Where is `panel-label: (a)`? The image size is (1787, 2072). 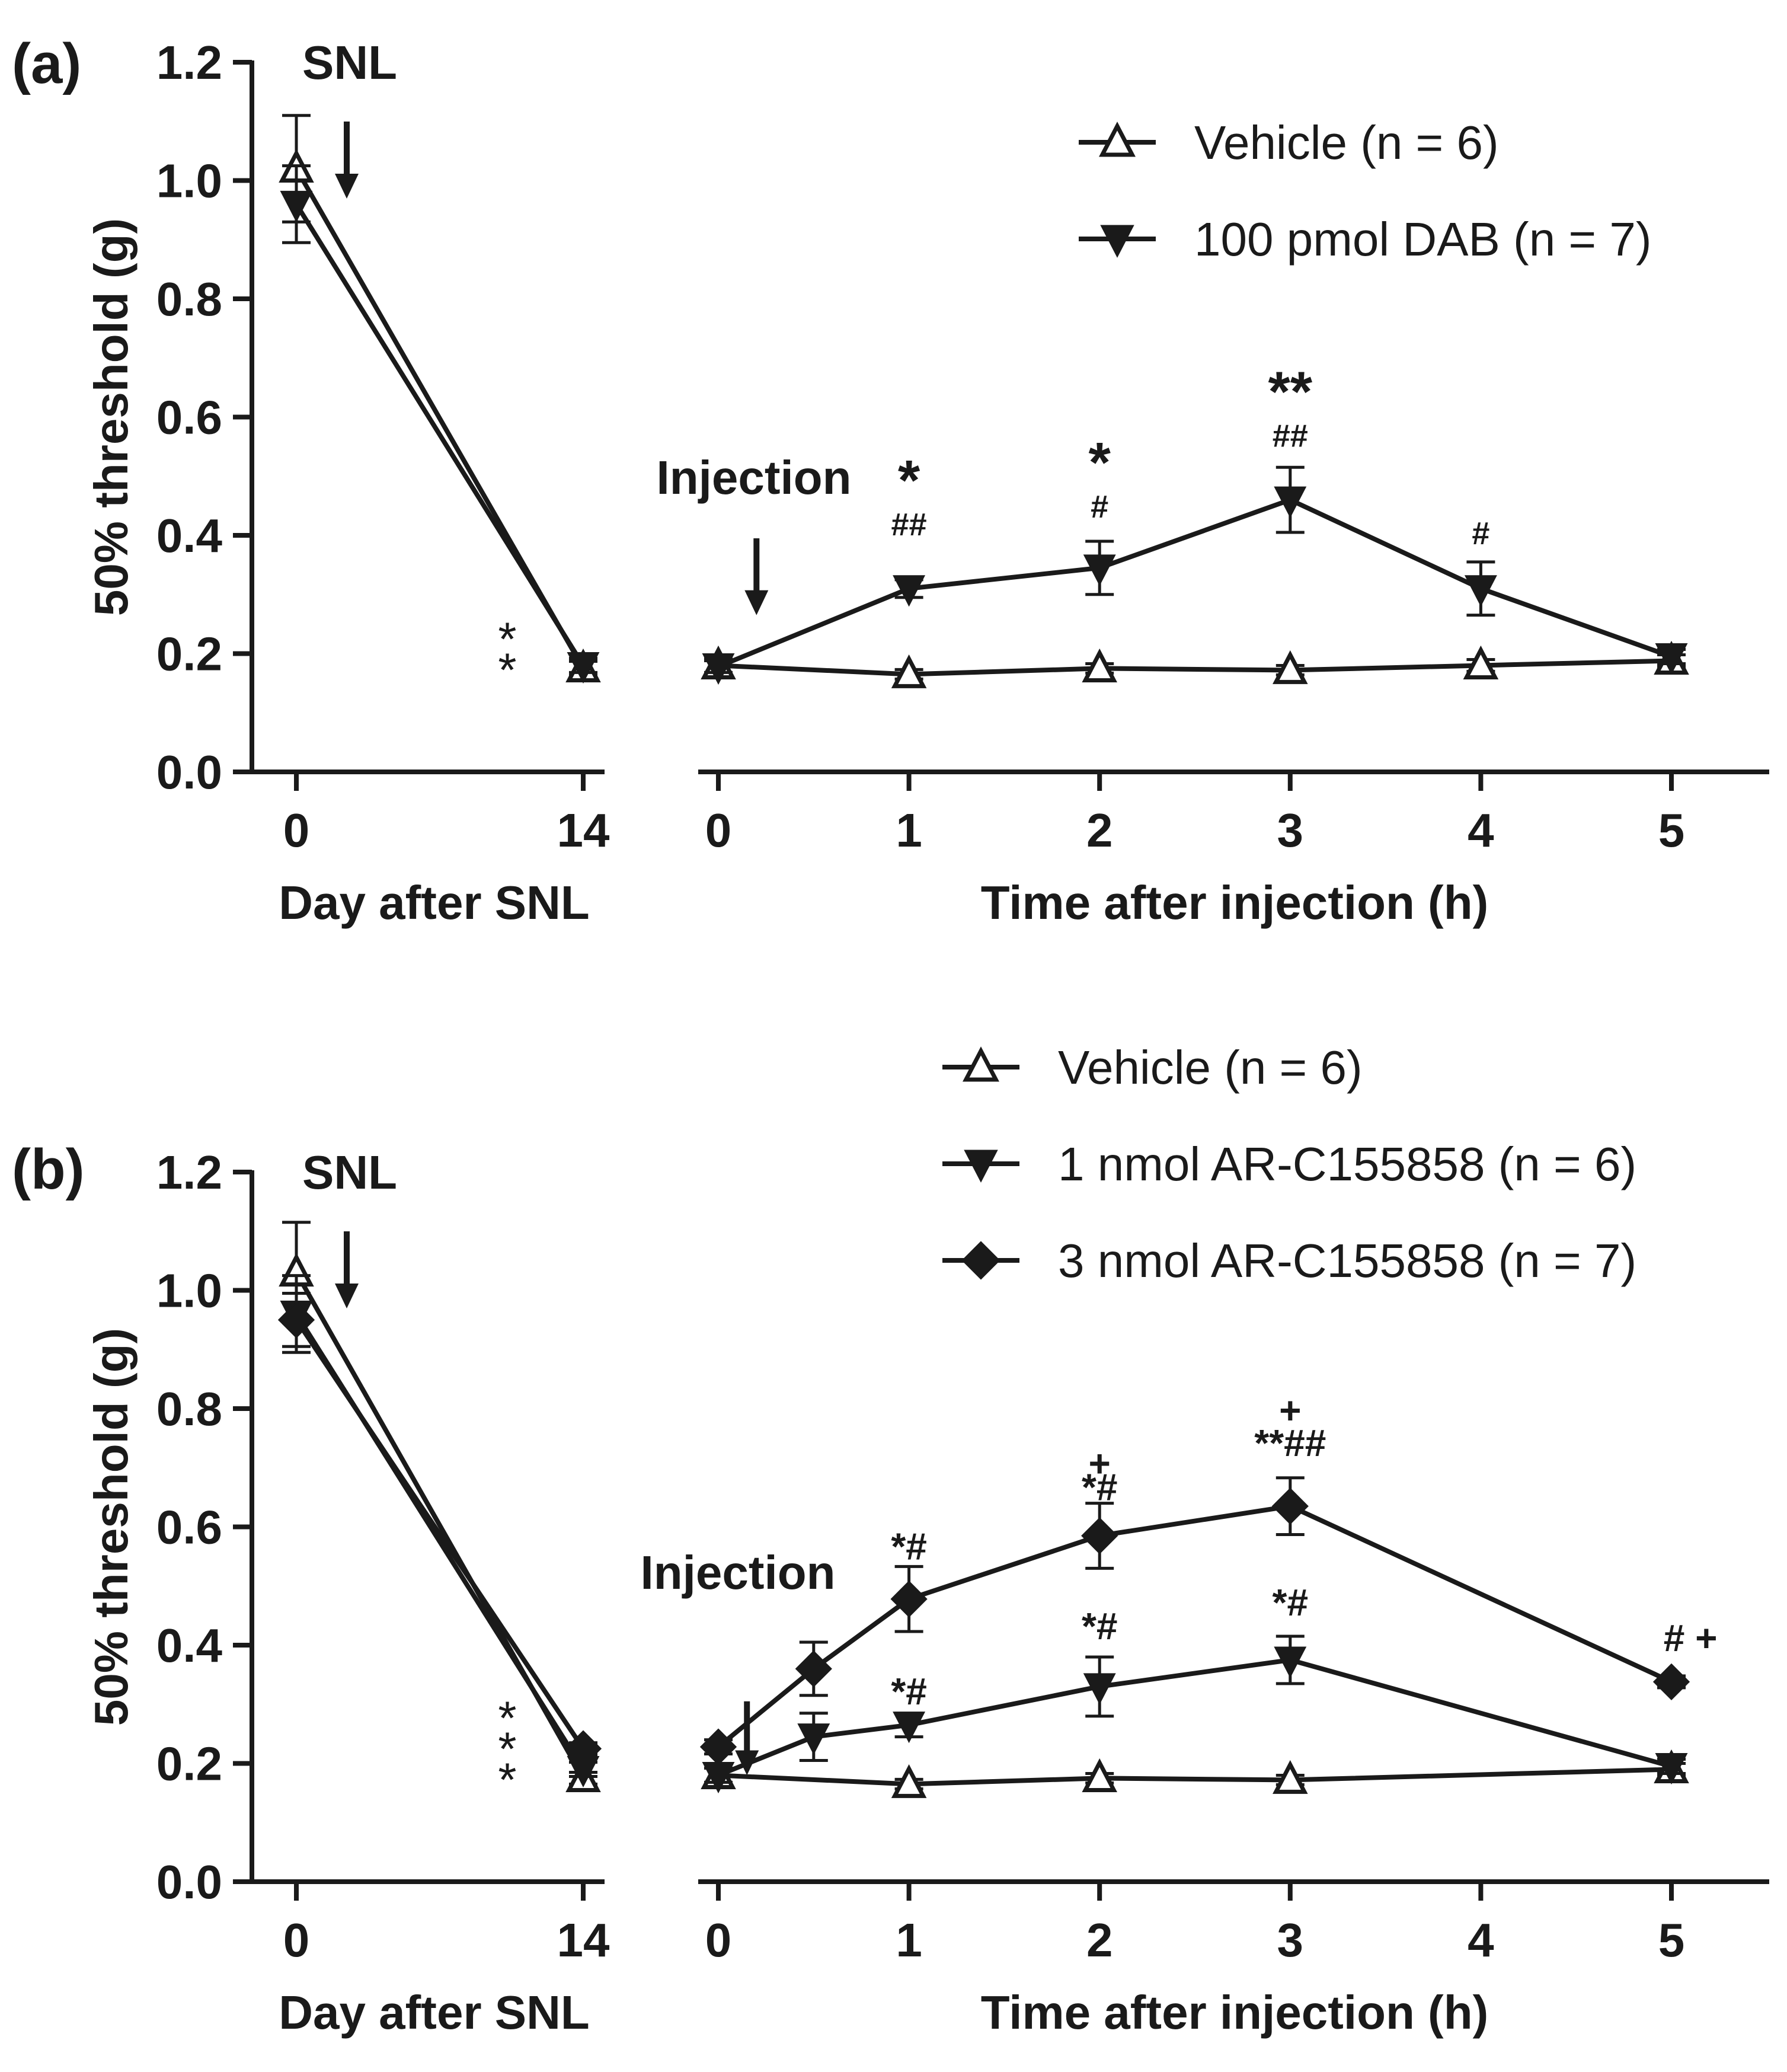 panel-label: (a) is located at coordinates (46, 63).